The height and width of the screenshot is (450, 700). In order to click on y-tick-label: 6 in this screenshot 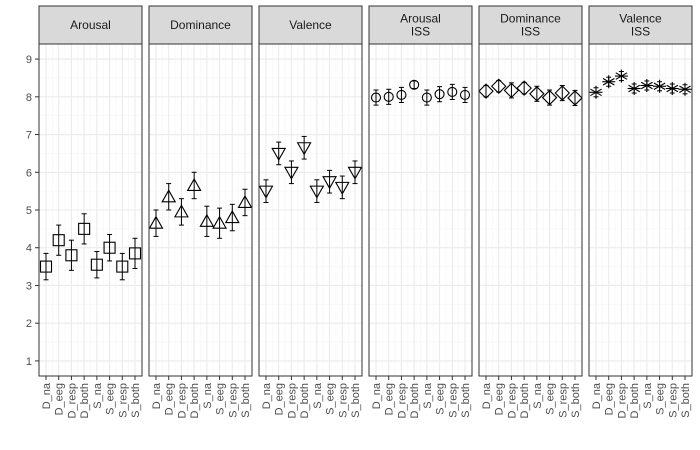, I will do `click(29, 173)`.